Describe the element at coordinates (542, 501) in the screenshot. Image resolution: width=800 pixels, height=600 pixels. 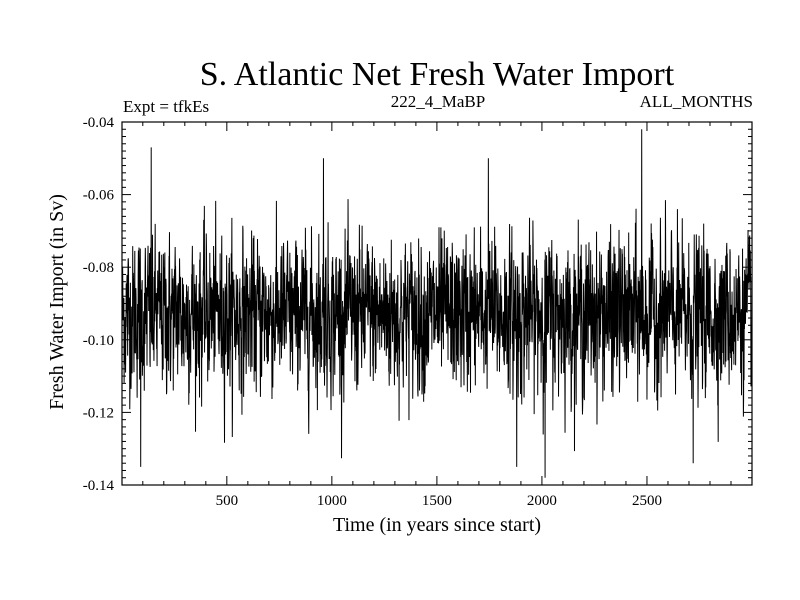
I see `x-tick-label: 2000` at that location.